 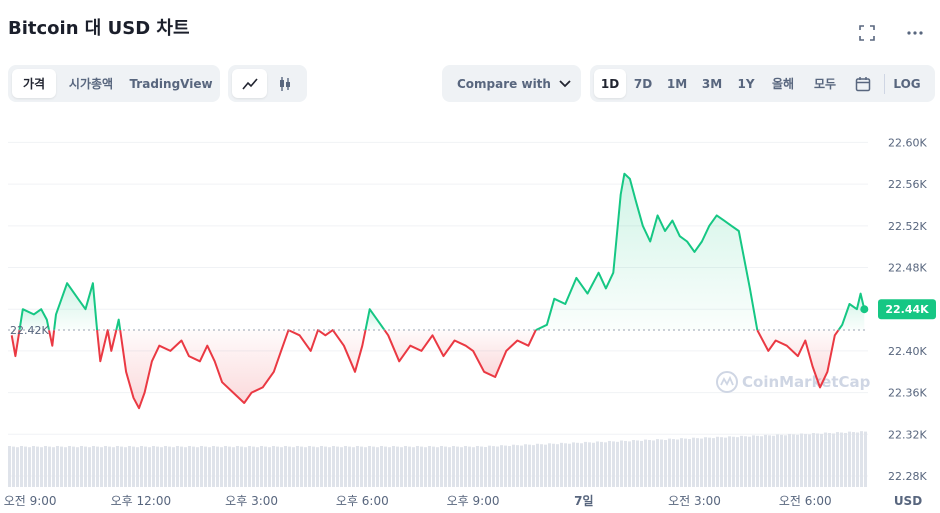 I want to click on tab-market-cap: 시가총액, so click(x=91, y=84).